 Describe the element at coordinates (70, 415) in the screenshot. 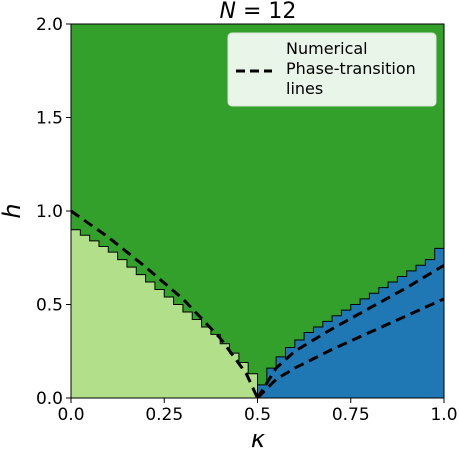

I see `x-tick-label: 0.0` at that location.